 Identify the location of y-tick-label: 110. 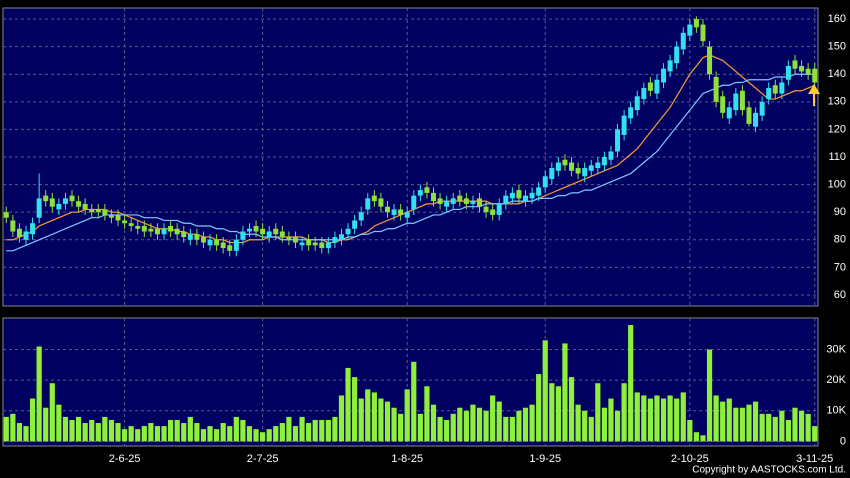
(837, 157).